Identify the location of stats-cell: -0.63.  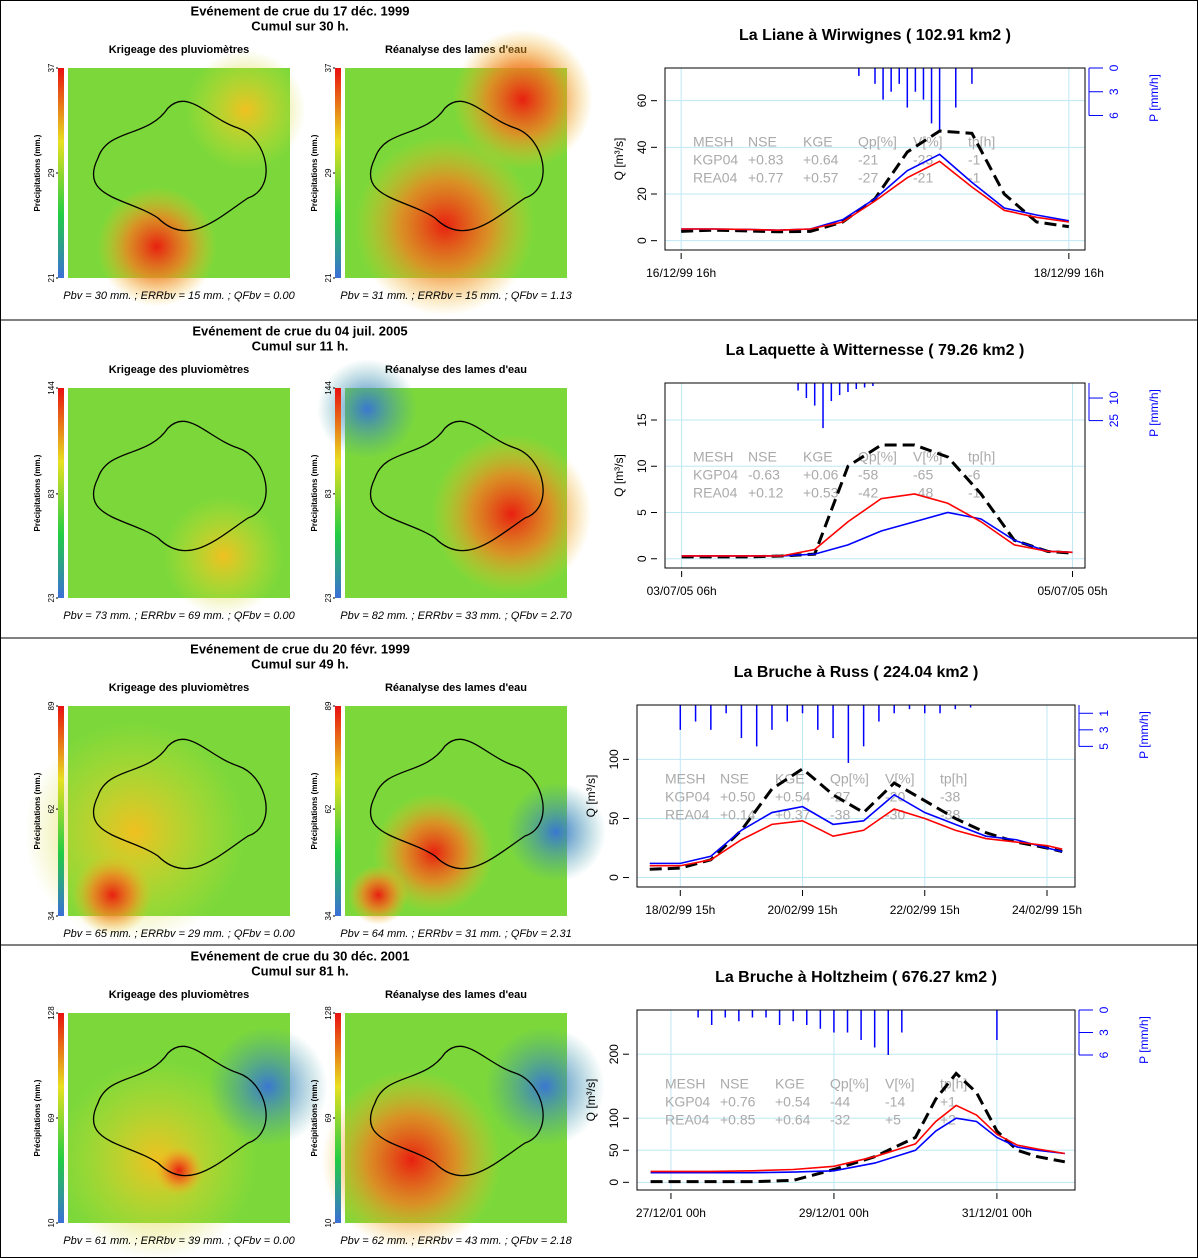
(764, 475).